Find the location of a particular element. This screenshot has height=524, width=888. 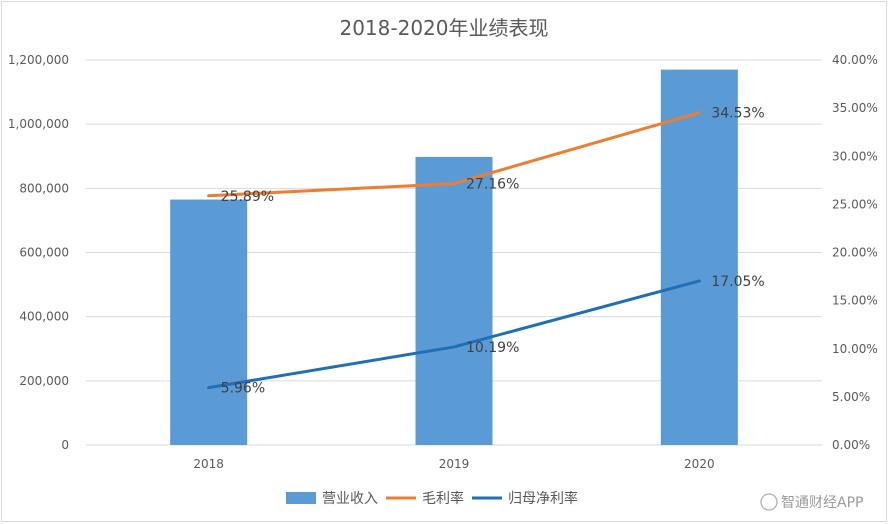

x-axis-ticks: 2018 2019 2020 is located at coordinates (453, 464).